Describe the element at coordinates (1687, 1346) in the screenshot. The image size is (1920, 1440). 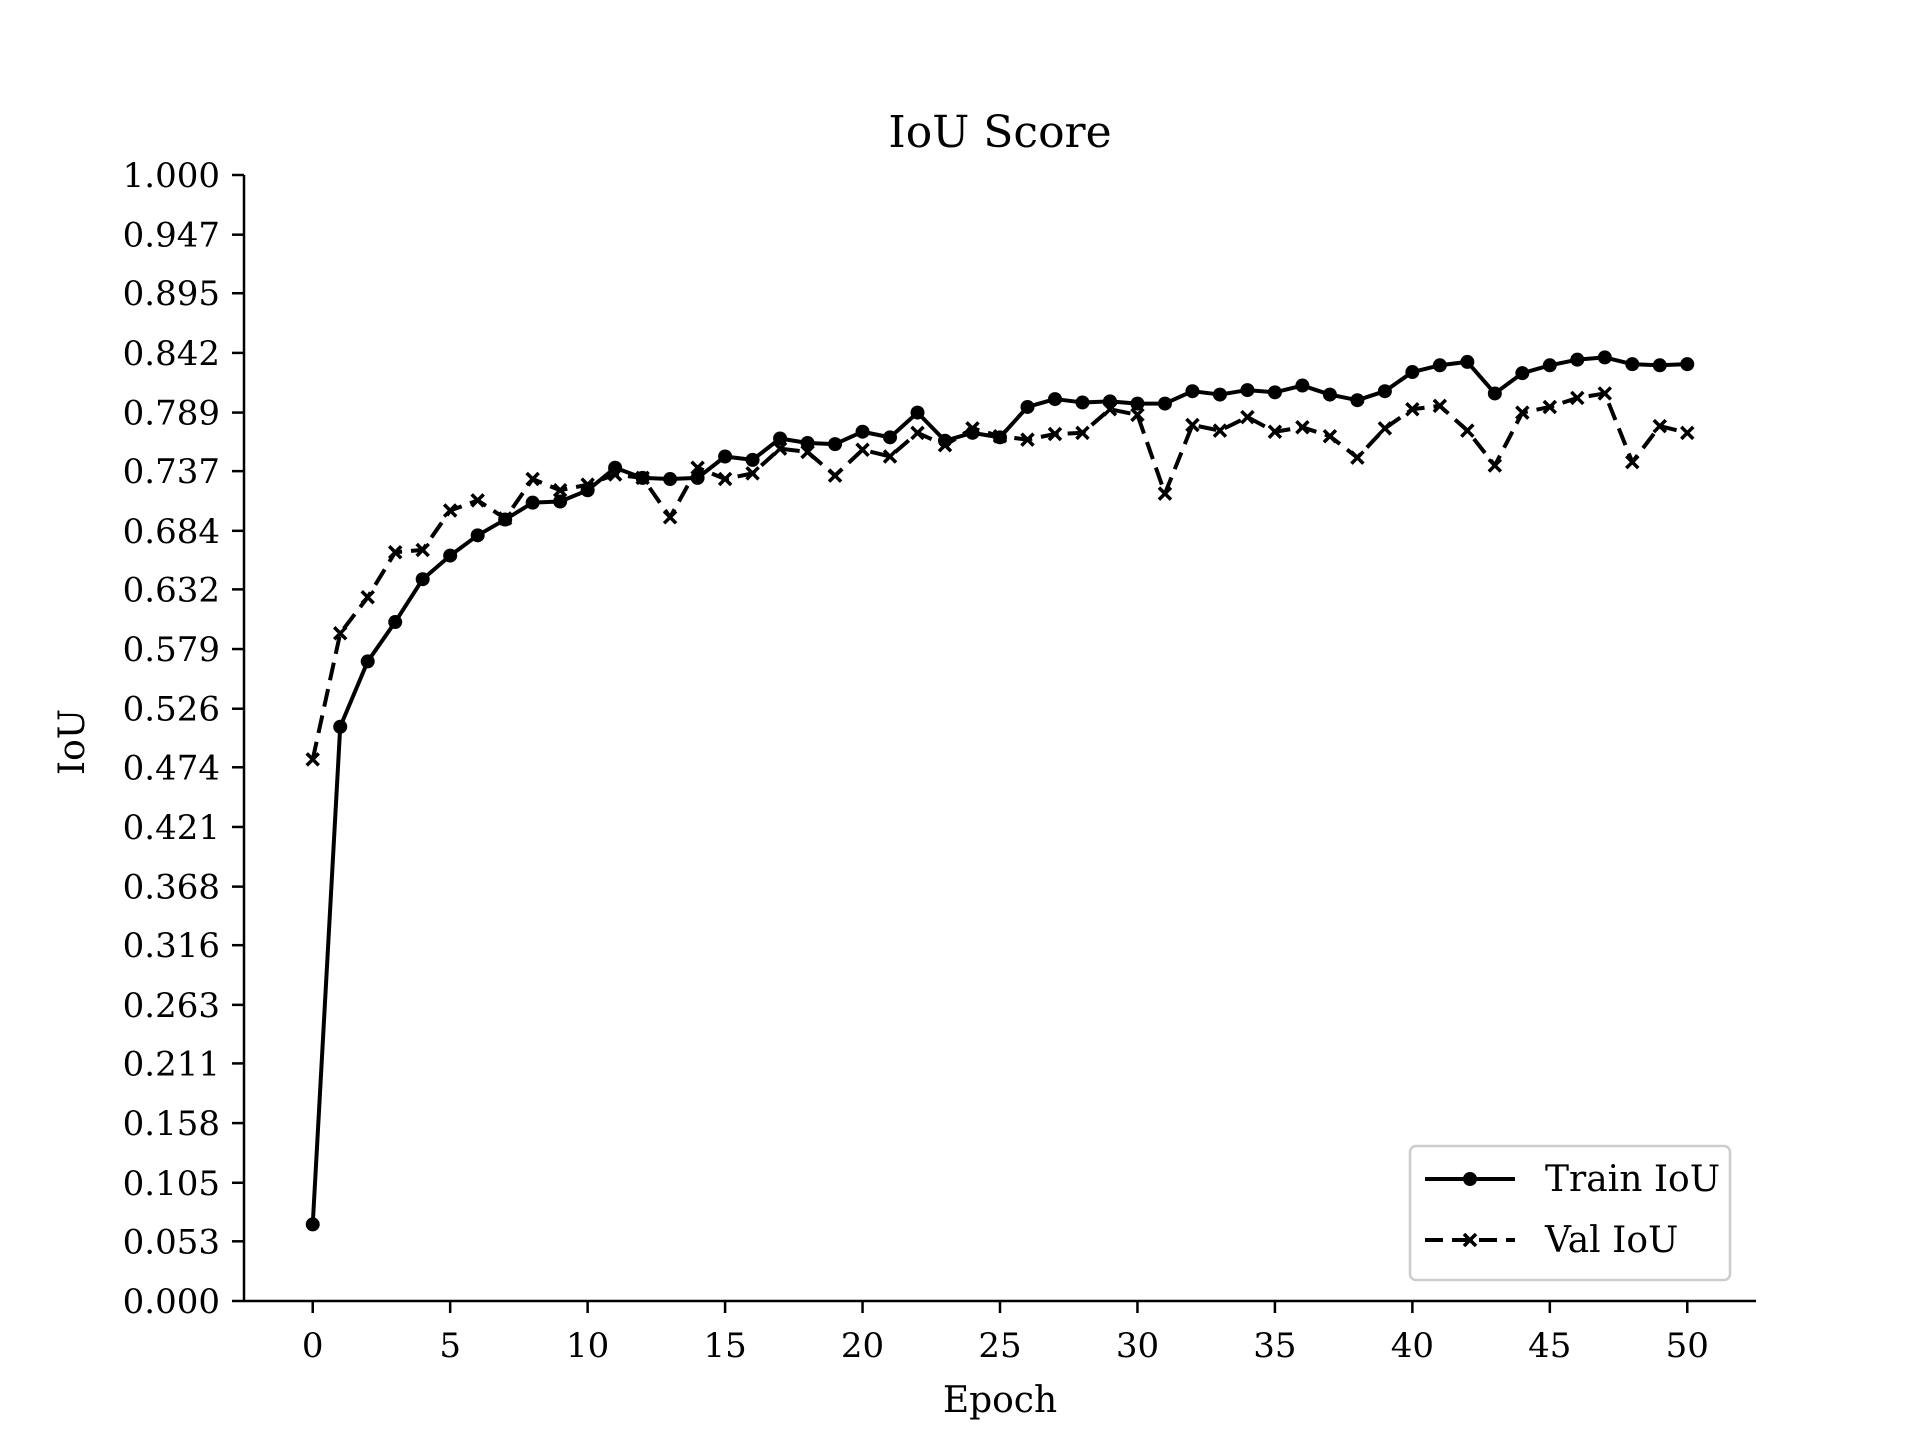
I see `x-tick-label: 50` at that location.